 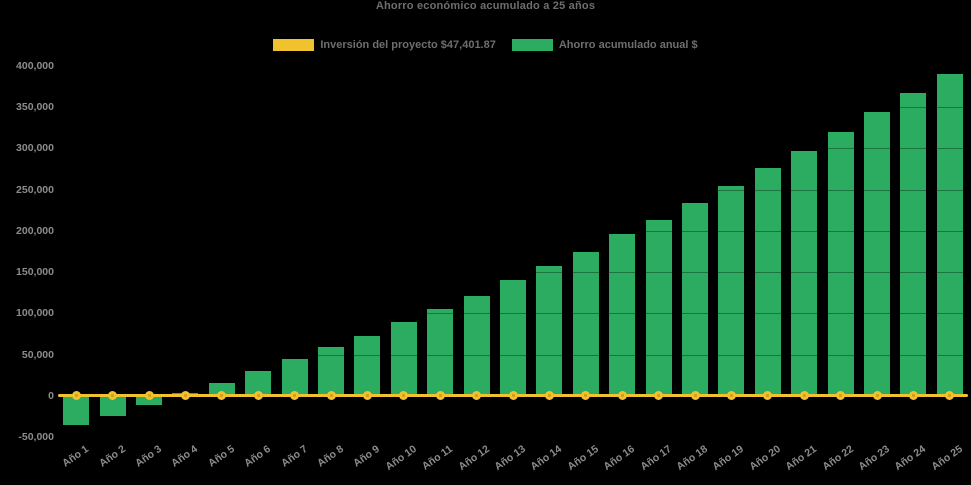 I want to click on y-tick-label: 200,000, so click(x=35, y=230).